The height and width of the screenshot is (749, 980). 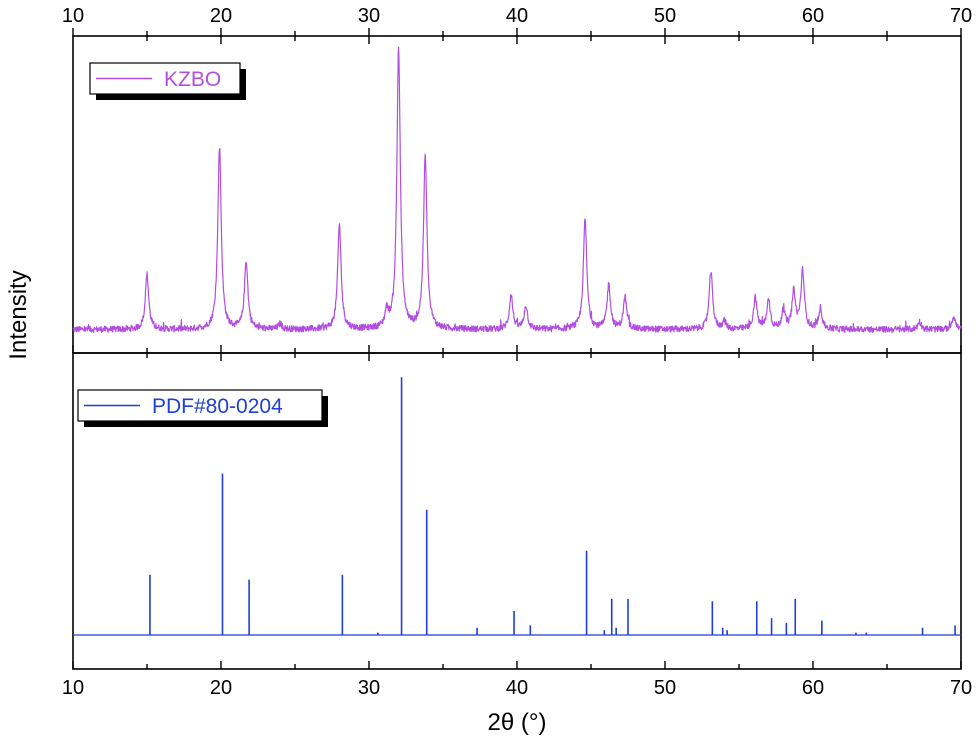 I want to click on x-tick-label-top: 70, so click(x=961, y=16).